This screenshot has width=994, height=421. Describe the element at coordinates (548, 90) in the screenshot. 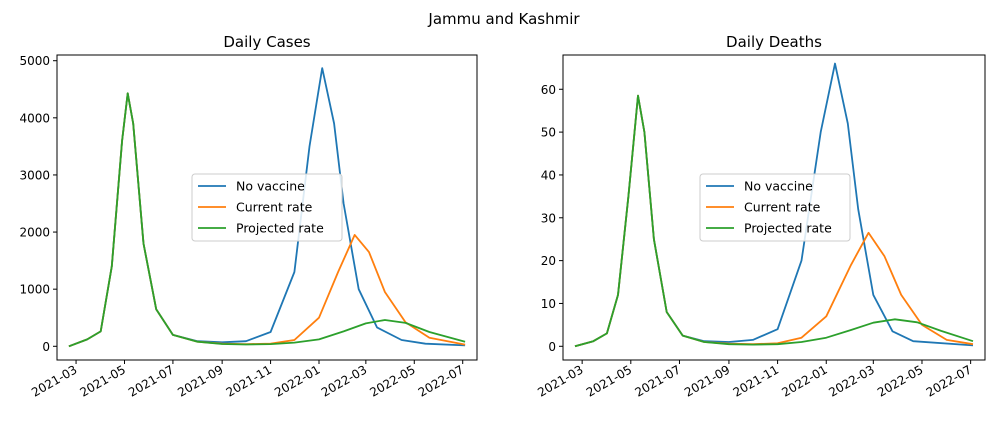

I see `y-tick-label: 60` at that location.